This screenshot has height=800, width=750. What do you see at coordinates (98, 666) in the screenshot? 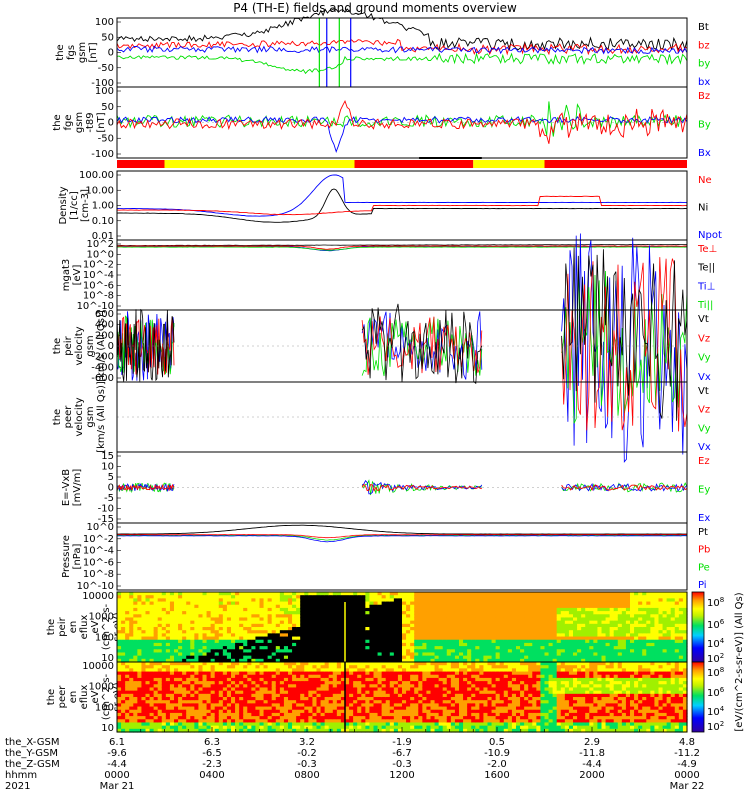
I see `y-tick-label: 10000` at bounding box center [98, 666].